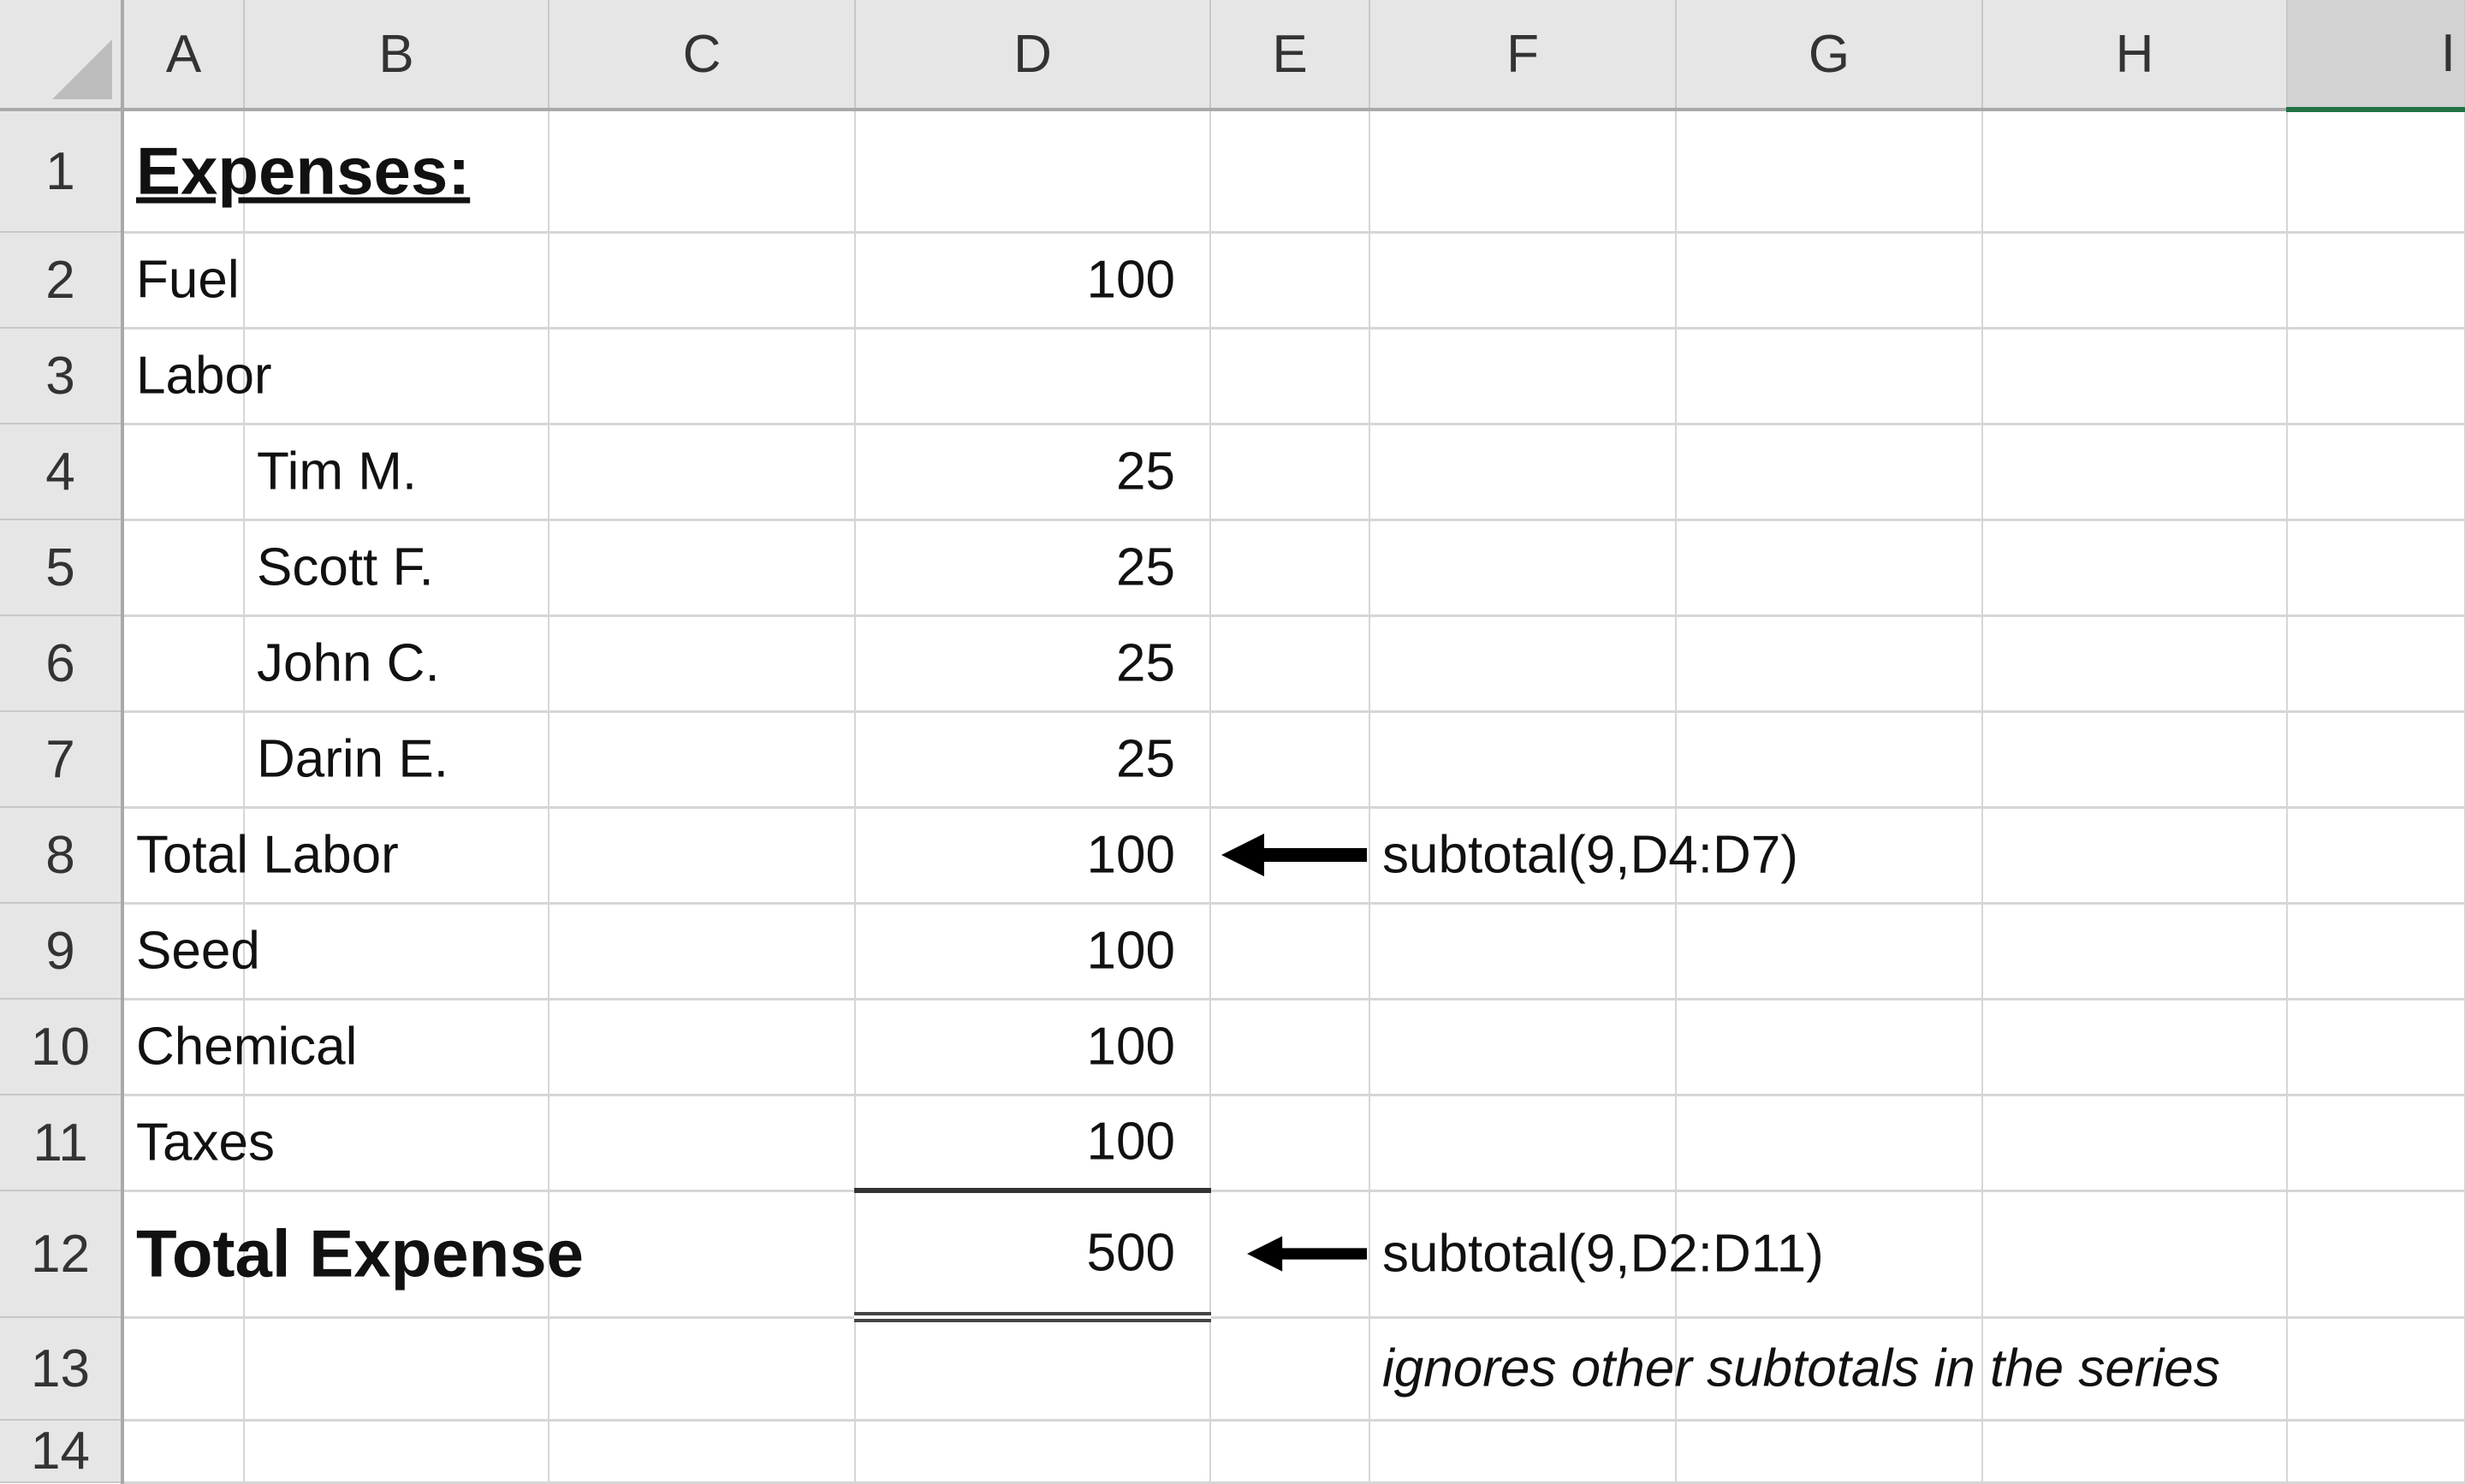 This screenshot has height=1484, width=2465. What do you see at coordinates (396, 568) in the screenshot?
I see `cell-b5: Scott F.` at bounding box center [396, 568].